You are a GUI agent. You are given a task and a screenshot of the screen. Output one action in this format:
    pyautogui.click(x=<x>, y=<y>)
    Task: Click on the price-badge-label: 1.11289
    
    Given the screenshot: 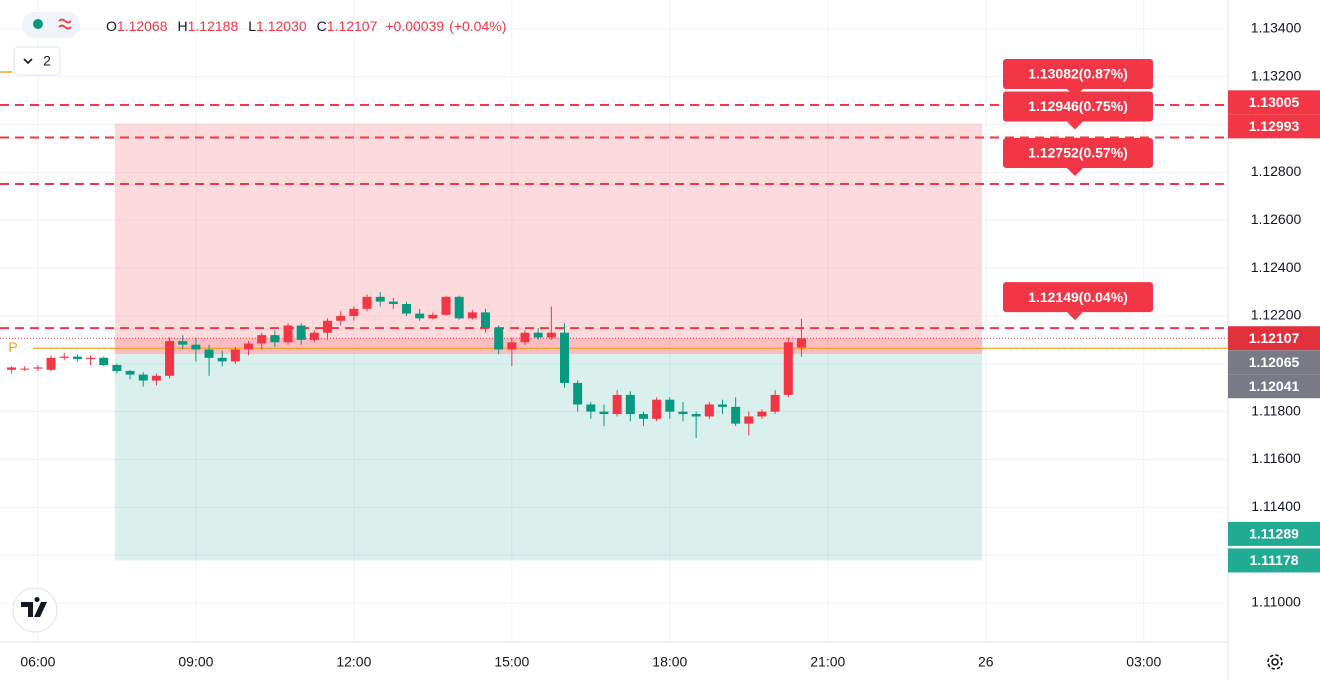 What is the action you would take?
    pyautogui.click(x=1274, y=534)
    